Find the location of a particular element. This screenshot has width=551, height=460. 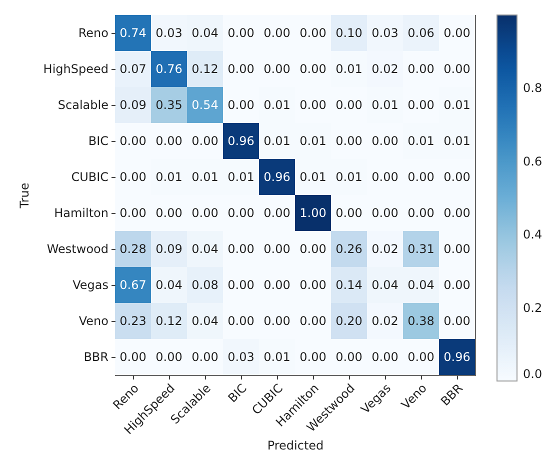

x-tick-label: BIC is located at coordinates (237, 393).